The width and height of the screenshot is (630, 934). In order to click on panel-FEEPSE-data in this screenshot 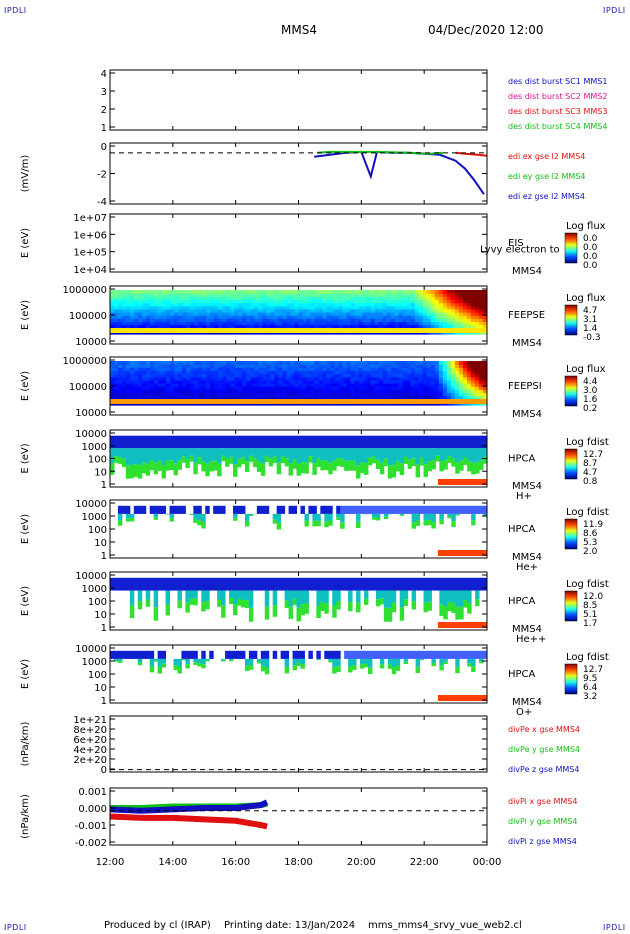, I will do `click(298, 312)`.